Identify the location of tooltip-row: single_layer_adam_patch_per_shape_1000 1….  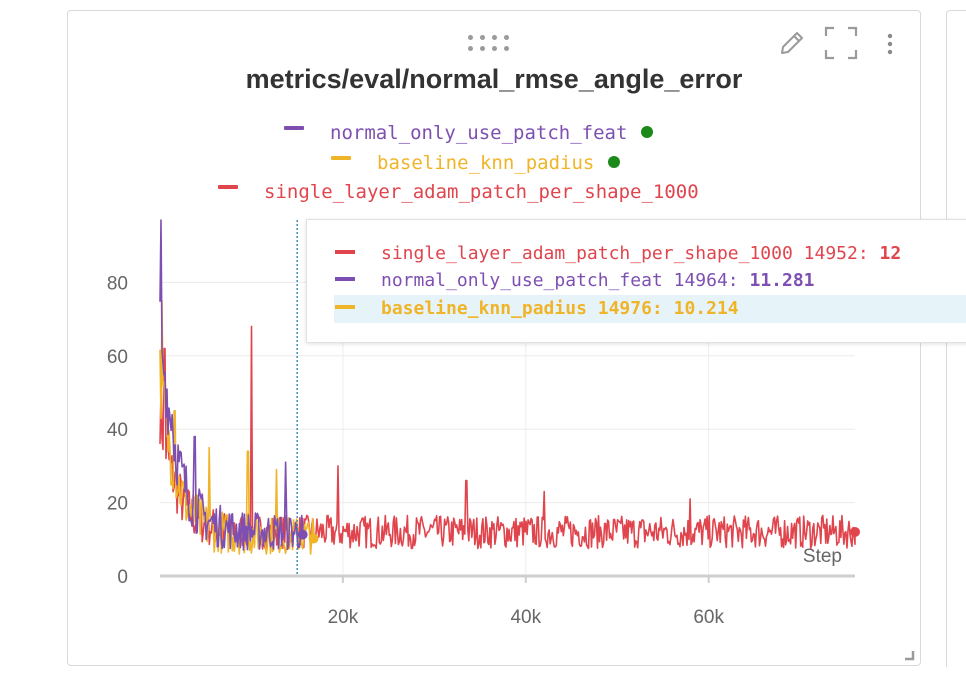
(650, 254).